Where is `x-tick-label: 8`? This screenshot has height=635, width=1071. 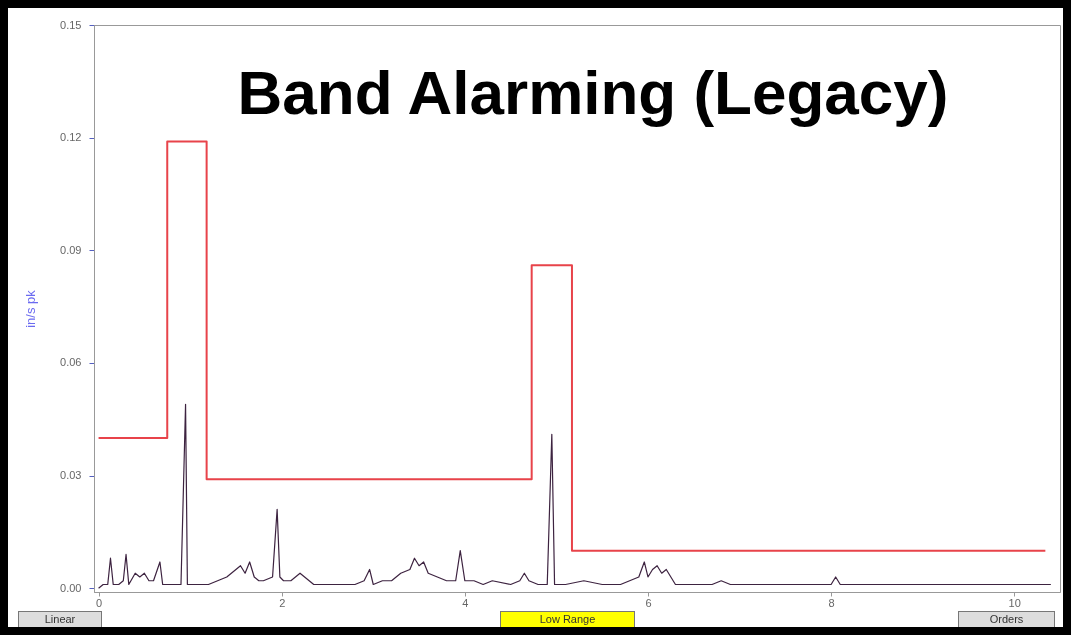 x-tick-label: 8 is located at coordinates (831, 602).